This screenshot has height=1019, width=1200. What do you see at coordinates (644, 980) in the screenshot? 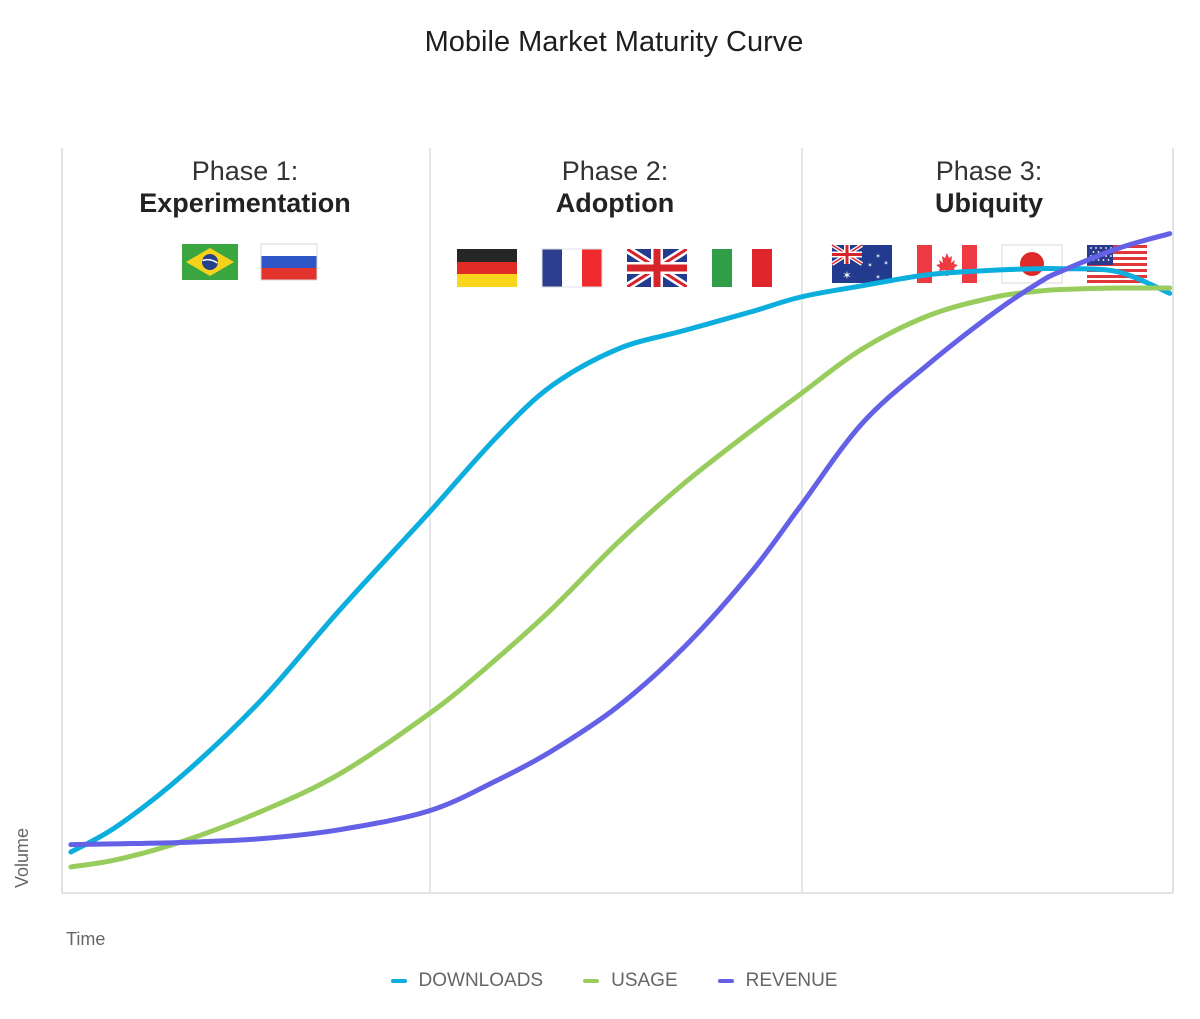
I see `legend-label-usage: USAGE` at bounding box center [644, 980].